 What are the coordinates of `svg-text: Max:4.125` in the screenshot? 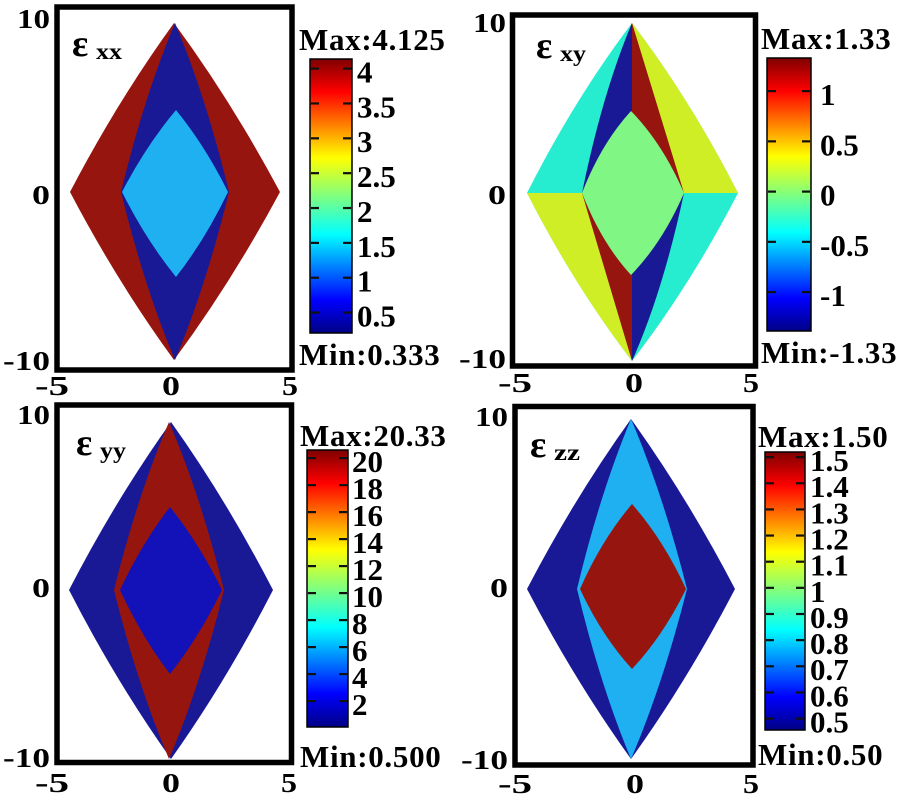 It's located at (372, 39).